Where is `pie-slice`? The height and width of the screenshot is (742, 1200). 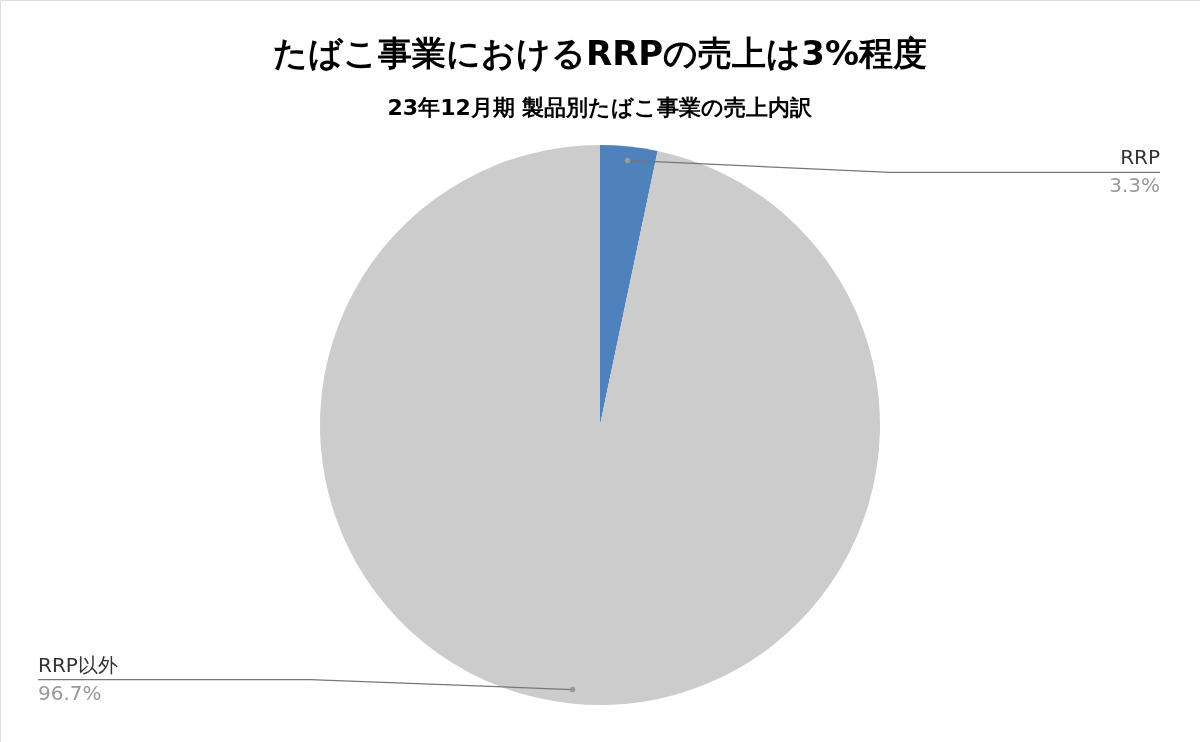
pie-slice is located at coordinates (629, 285).